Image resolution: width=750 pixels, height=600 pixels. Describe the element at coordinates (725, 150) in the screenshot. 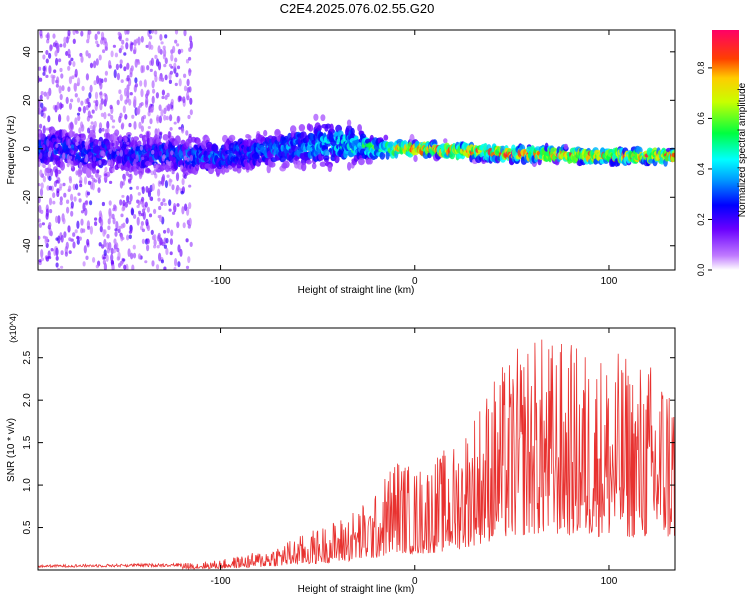

I see `colorbar-gradient` at that location.